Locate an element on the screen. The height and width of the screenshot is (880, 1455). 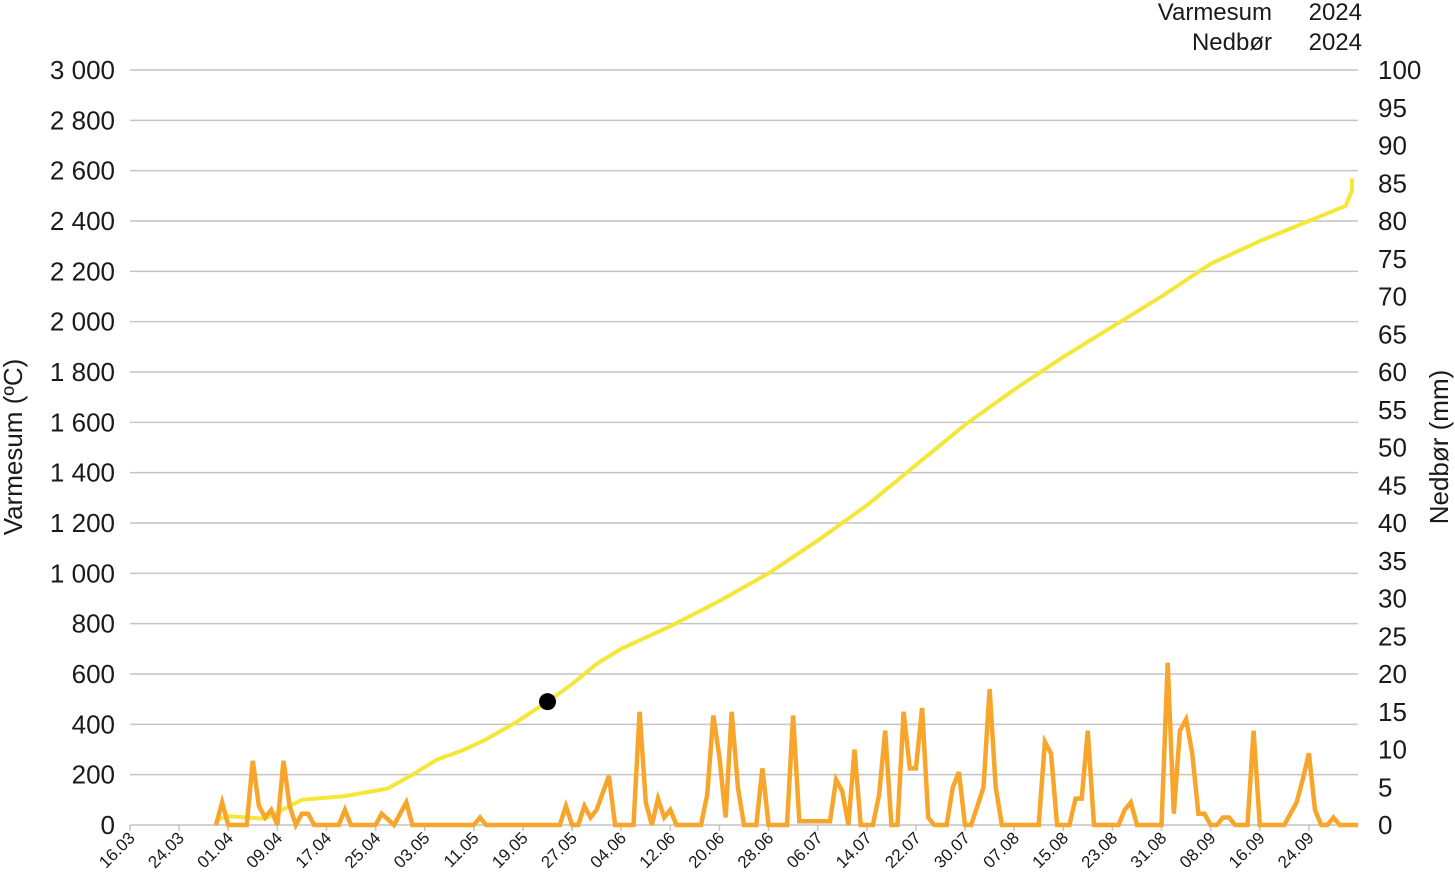
x-tick-label: 31.08 is located at coordinates (1149, 850).